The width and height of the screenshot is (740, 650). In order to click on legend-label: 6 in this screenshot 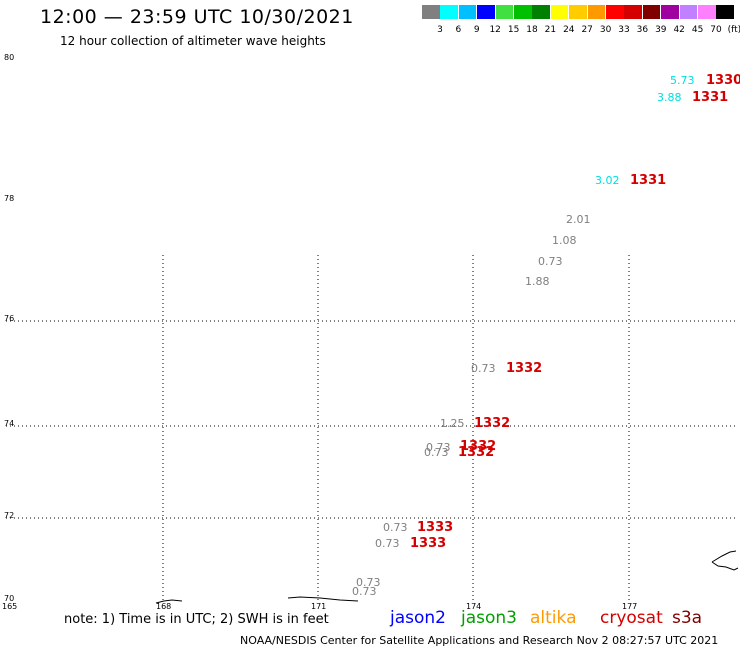, I will do `click(458, 30)`.